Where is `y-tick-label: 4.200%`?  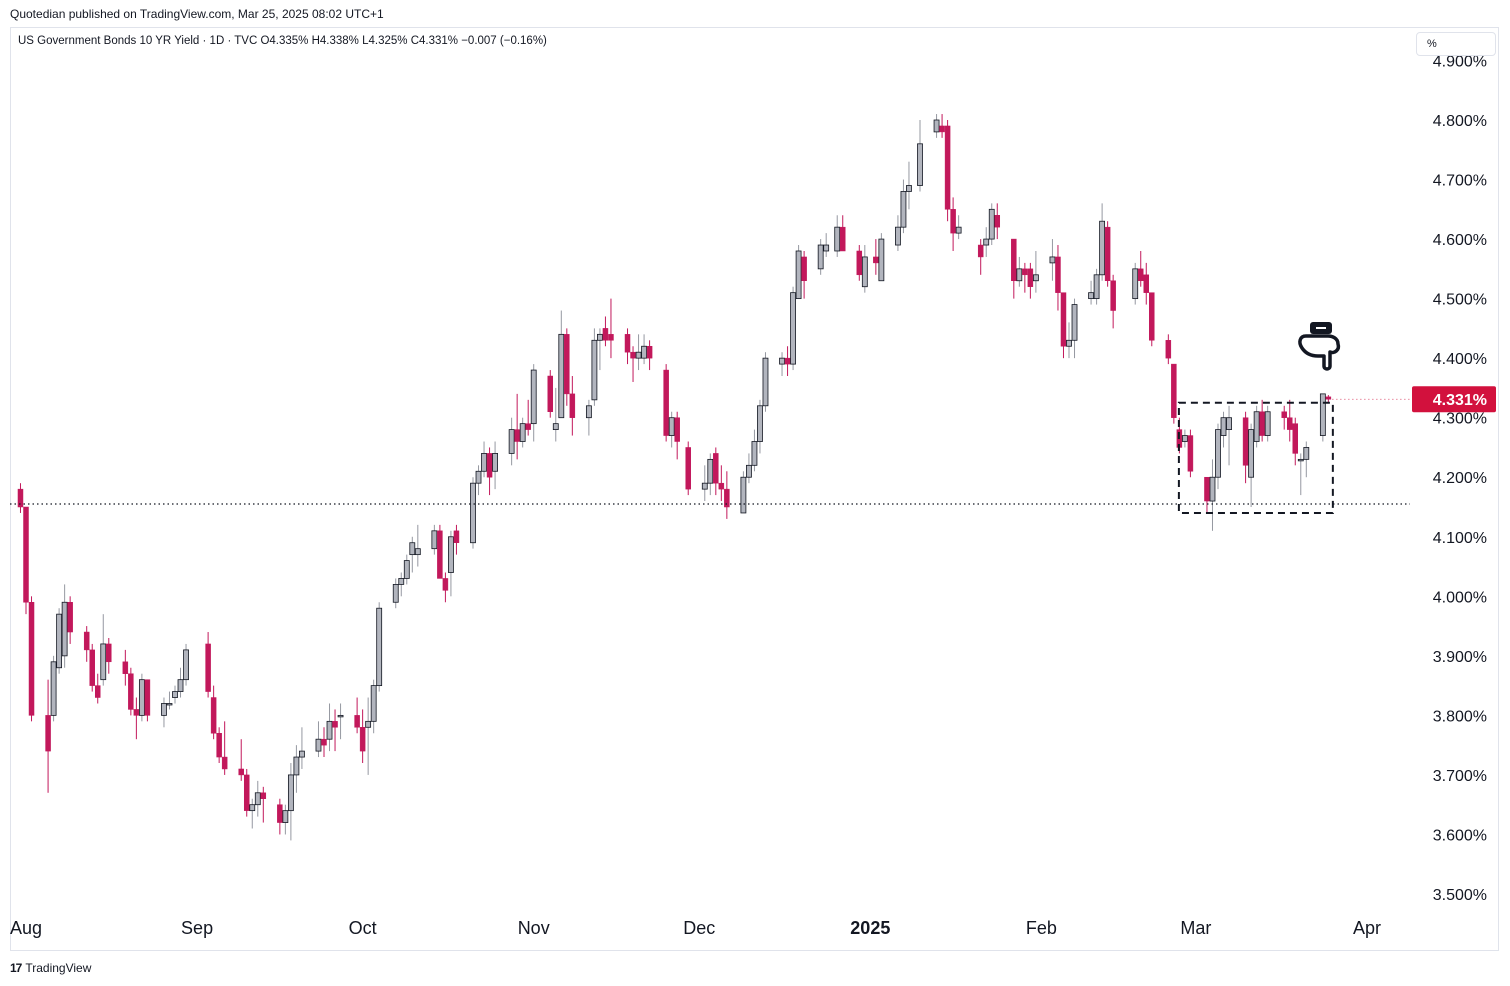 y-tick-label: 4.200% is located at coordinates (1460, 478).